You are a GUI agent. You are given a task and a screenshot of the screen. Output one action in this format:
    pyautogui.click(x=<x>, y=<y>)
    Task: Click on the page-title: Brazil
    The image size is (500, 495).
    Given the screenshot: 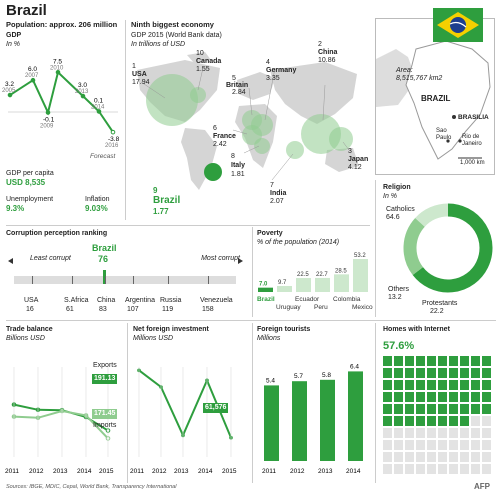 What is the action you would take?
    pyautogui.click(x=26, y=10)
    